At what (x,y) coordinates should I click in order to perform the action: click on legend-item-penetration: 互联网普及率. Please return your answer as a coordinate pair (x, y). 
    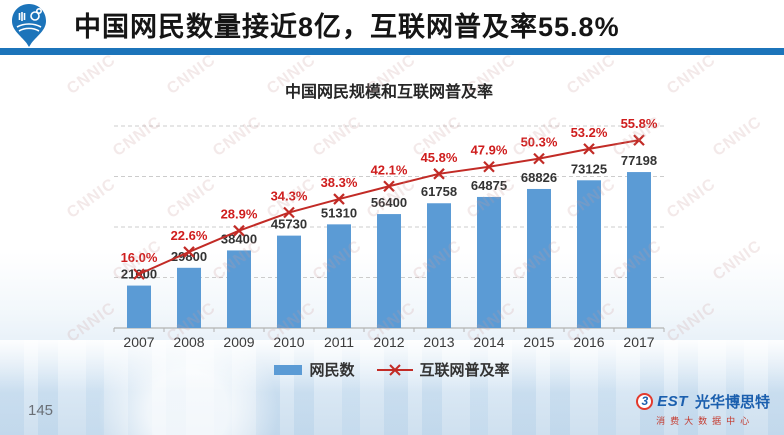
    Looking at the image, I should click on (443, 369).